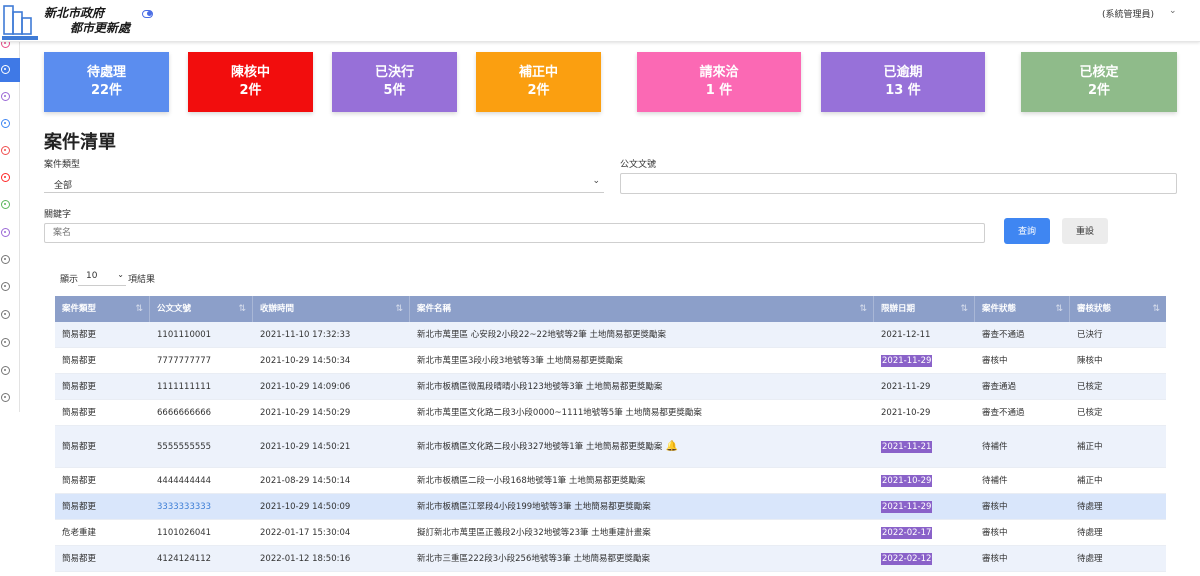 This screenshot has width=1200, height=576. What do you see at coordinates (903, 481) in the screenshot?
I see `cell-deadline: 2021-10-29` at bounding box center [903, 481].